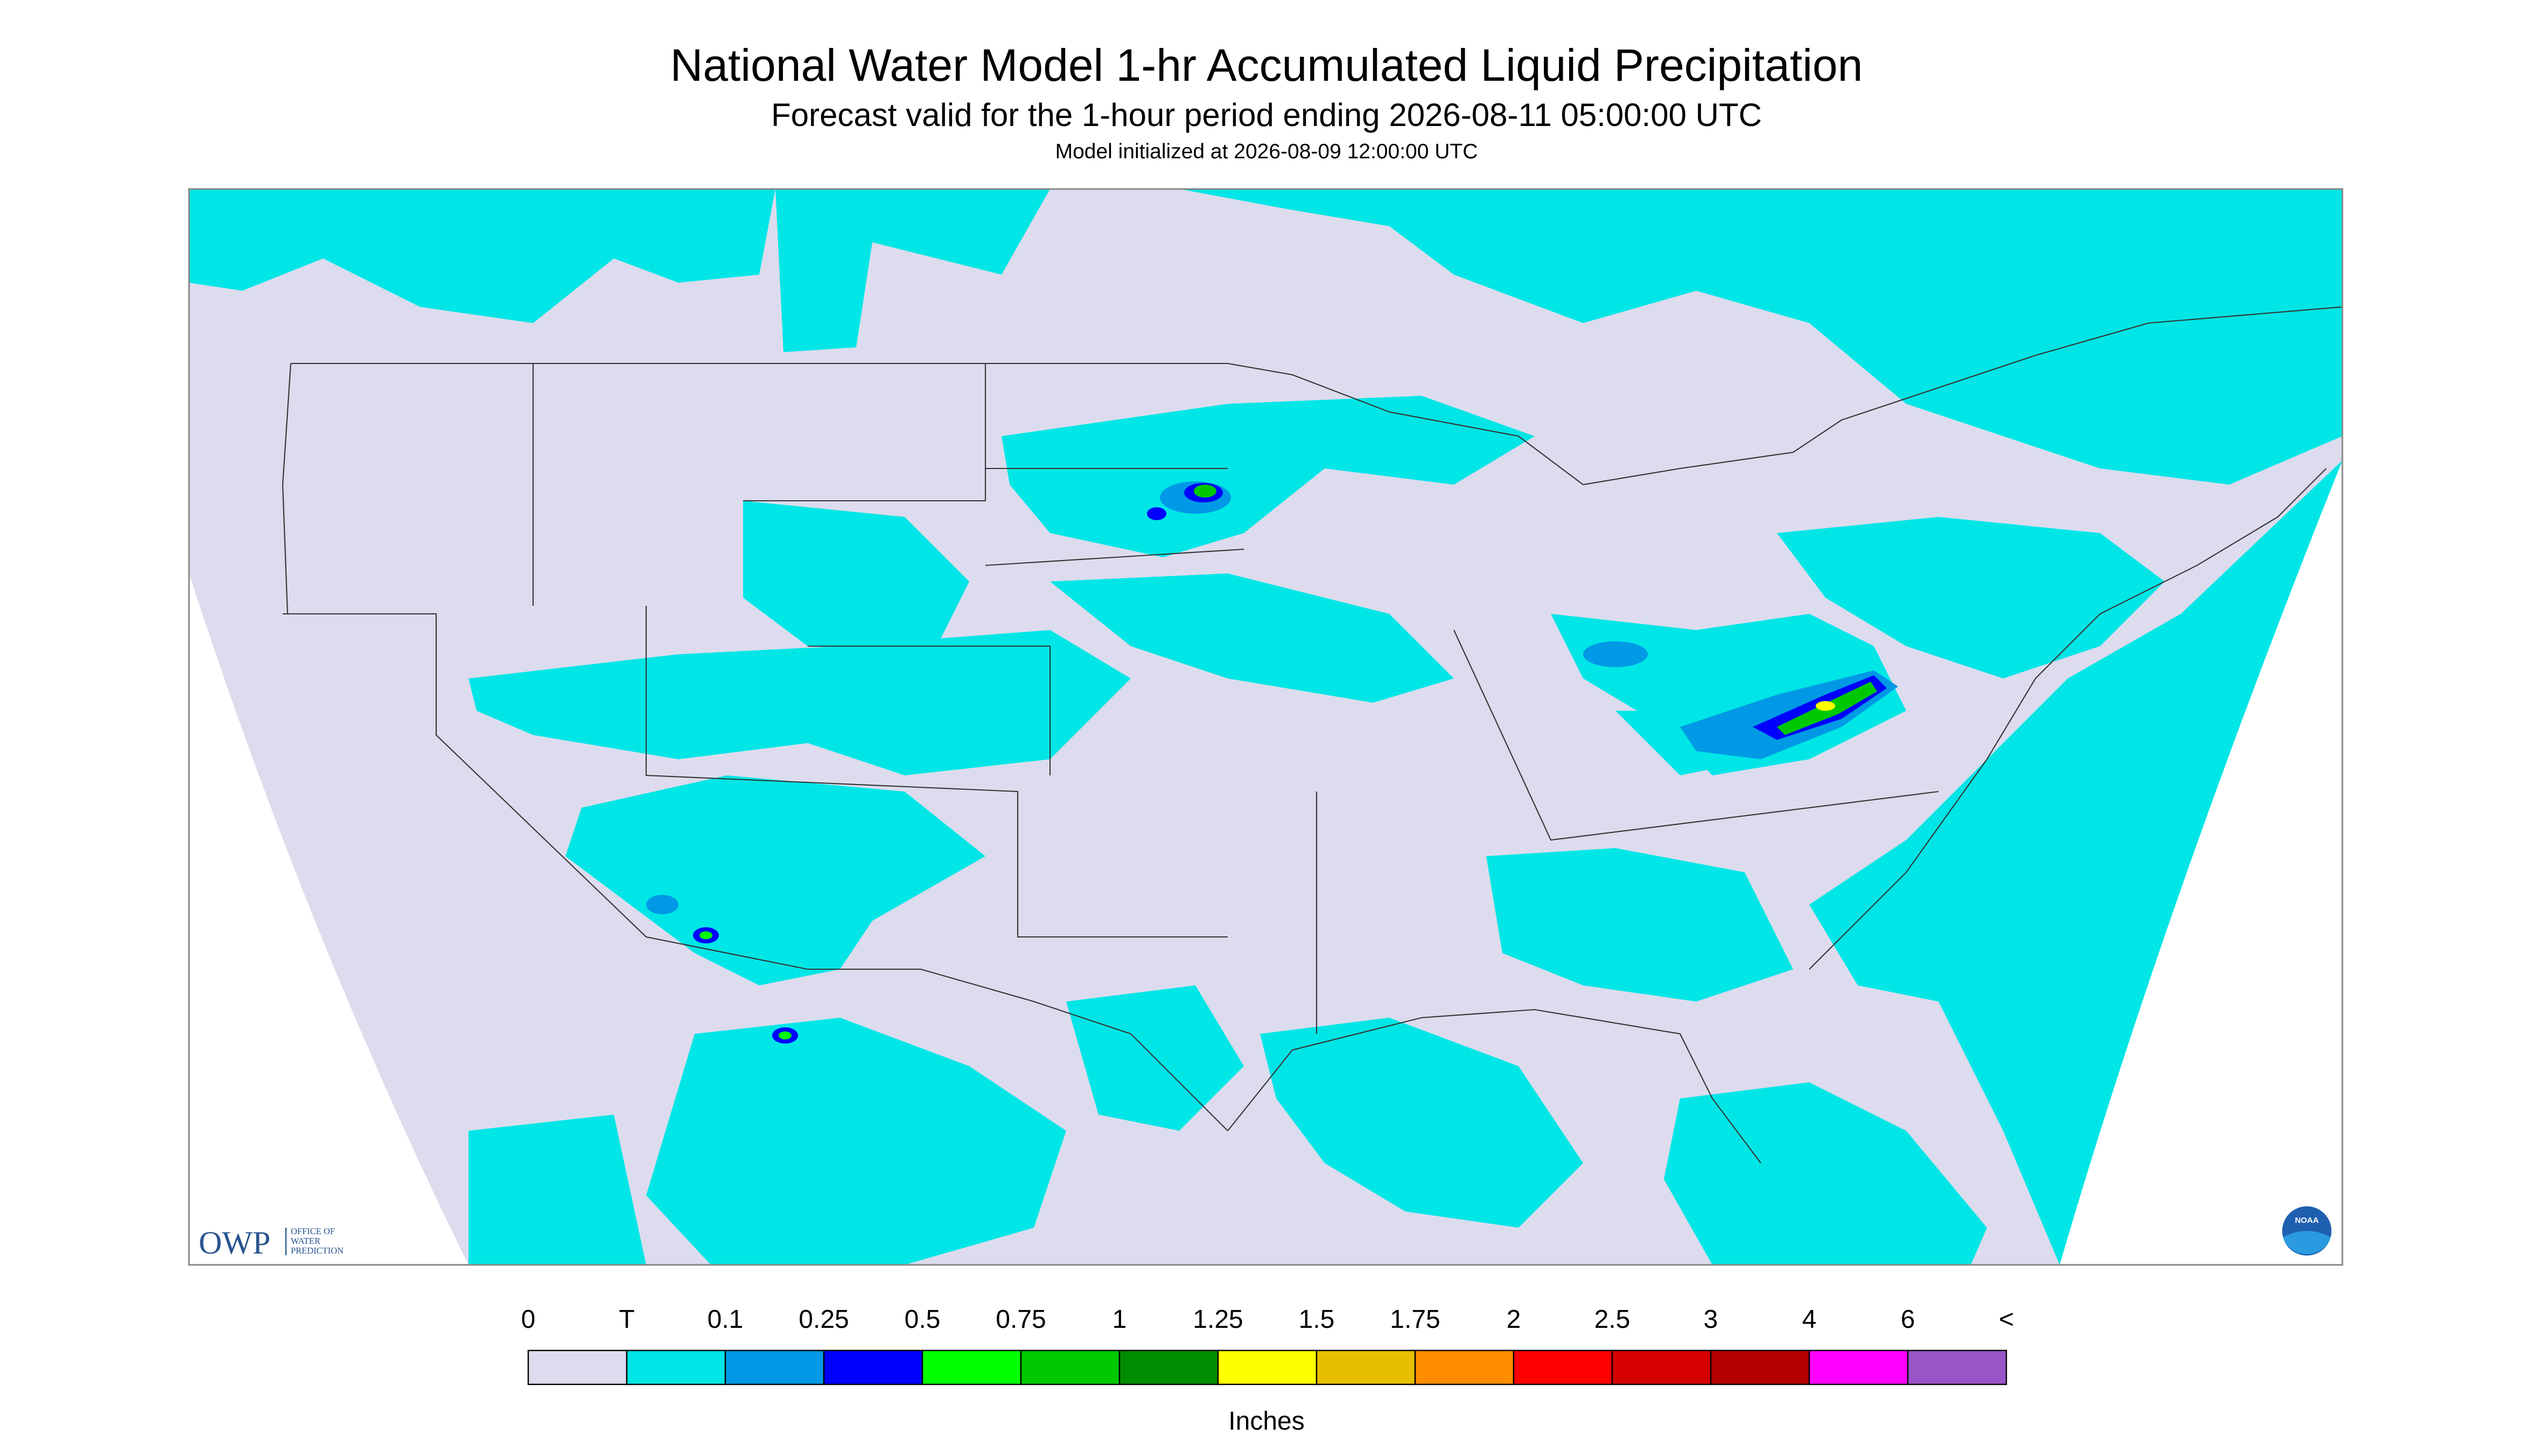 This screenshot has width=2533, height=1456. I want to click on owp-logo: OWP OFFICE OF WATER PREDICTION, so click(271, 1243).